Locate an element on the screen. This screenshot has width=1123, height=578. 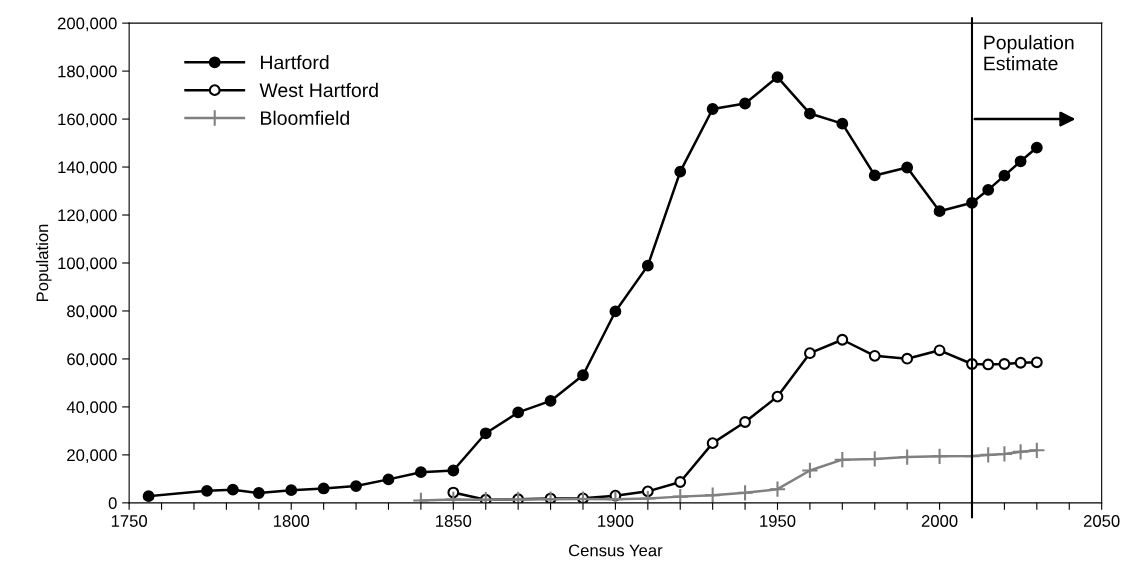
y-tick-label: 40,000 is located at coordinates (91, 408).